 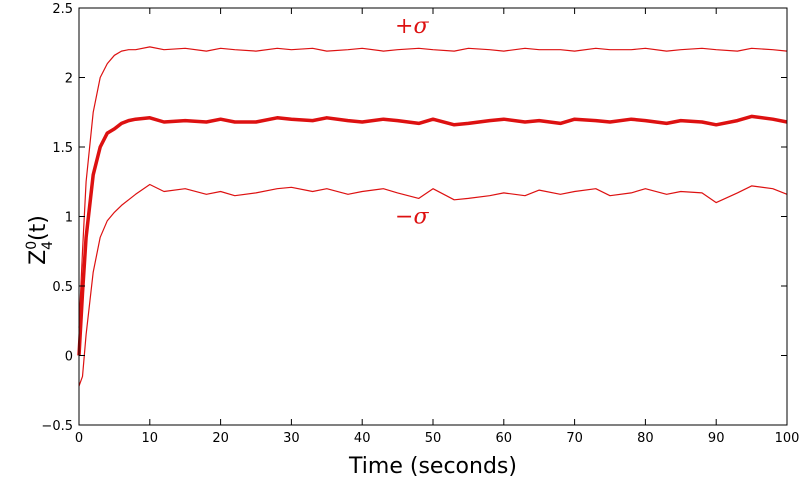 What do you see at coordinates (432, 466) in the screenshot?
I see `x-axis-label: Time (seconds)` at bounding box center [432, 466].